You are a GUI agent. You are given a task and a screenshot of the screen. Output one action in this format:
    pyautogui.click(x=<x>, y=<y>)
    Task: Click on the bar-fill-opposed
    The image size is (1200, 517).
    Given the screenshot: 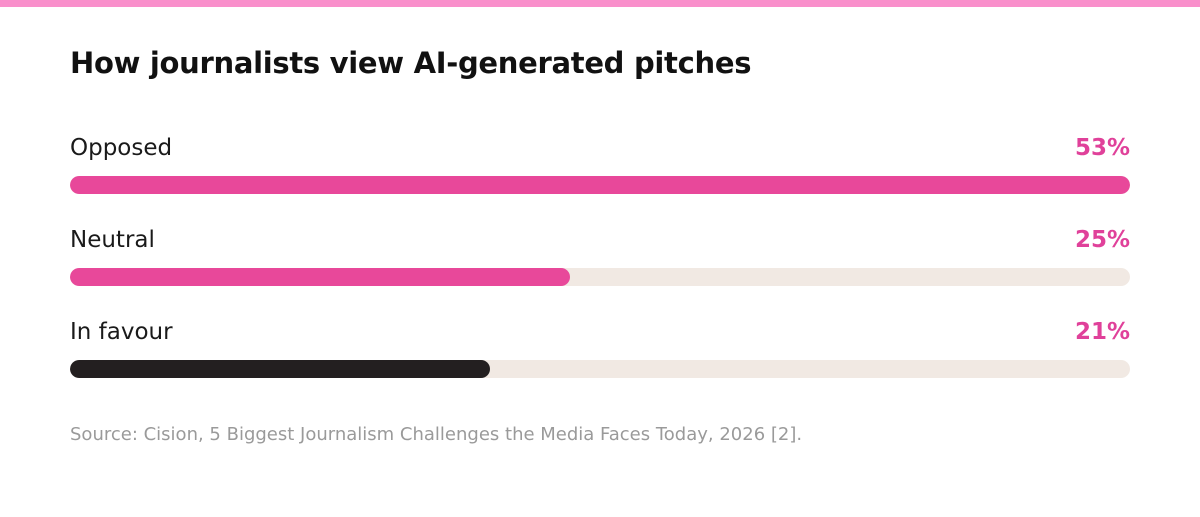 What is the action you would take?
    pyautogui.click(x=600, y=185)
    